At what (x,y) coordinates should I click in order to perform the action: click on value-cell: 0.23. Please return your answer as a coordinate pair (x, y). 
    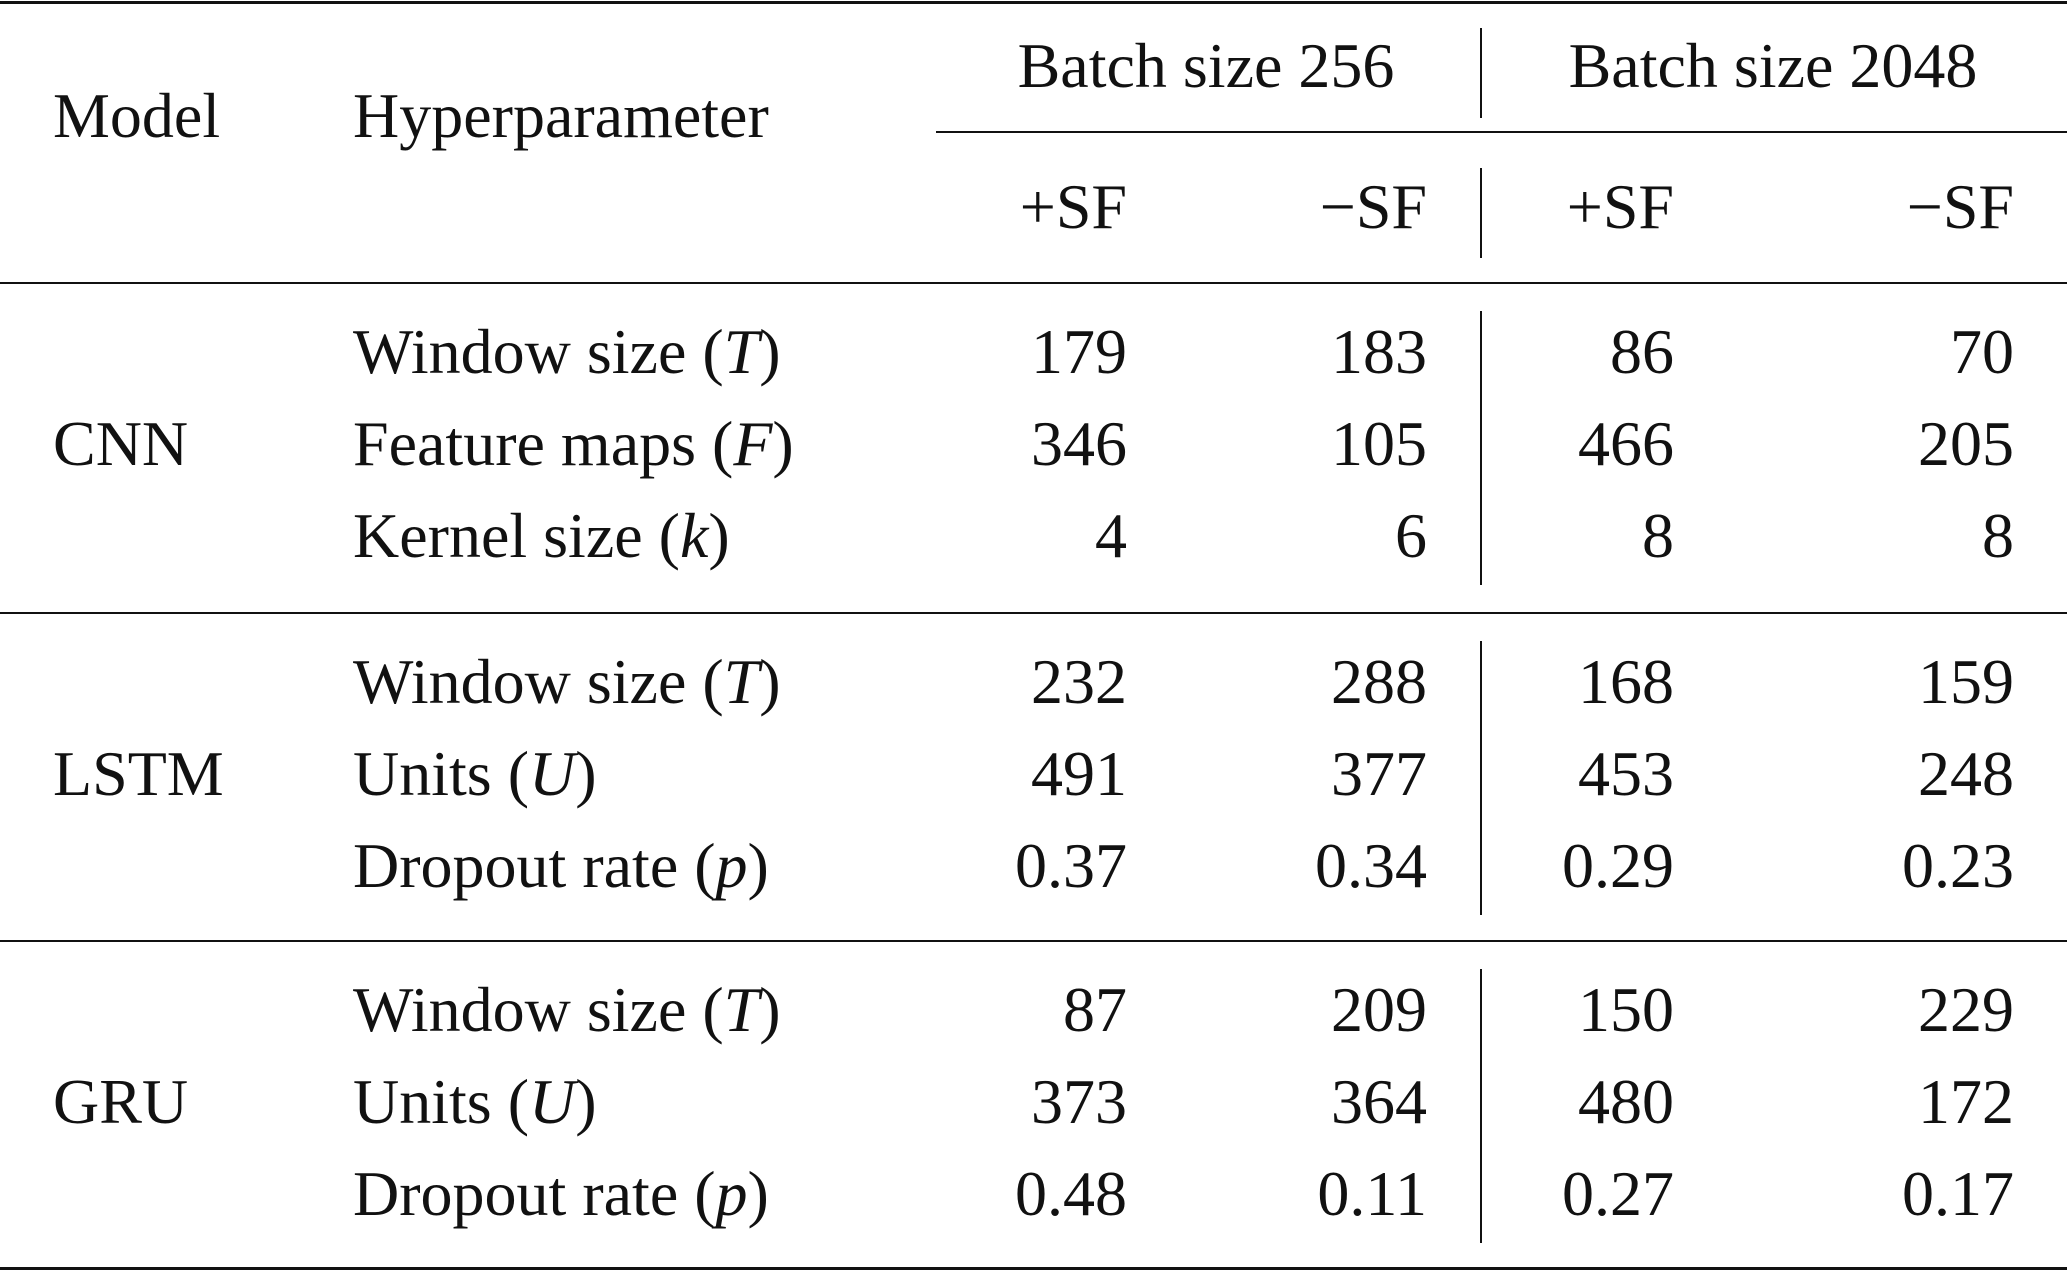
    Looking at the image, I should click on (1958, 865).